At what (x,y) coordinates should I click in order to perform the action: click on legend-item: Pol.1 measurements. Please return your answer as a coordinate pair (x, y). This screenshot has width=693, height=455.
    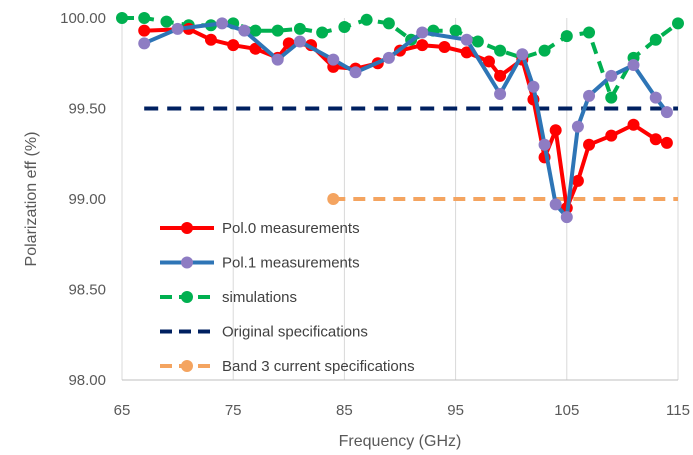
    Looking at the image, I should click on (260, 263).